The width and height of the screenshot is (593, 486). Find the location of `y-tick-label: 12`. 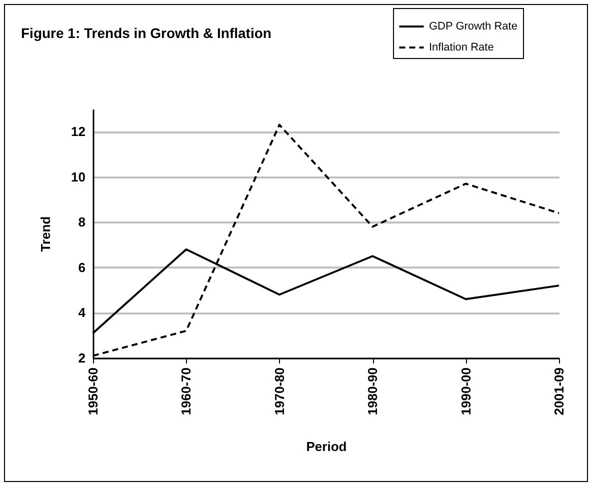

y-tick-label: 12 is located at coordinates (78, 132).